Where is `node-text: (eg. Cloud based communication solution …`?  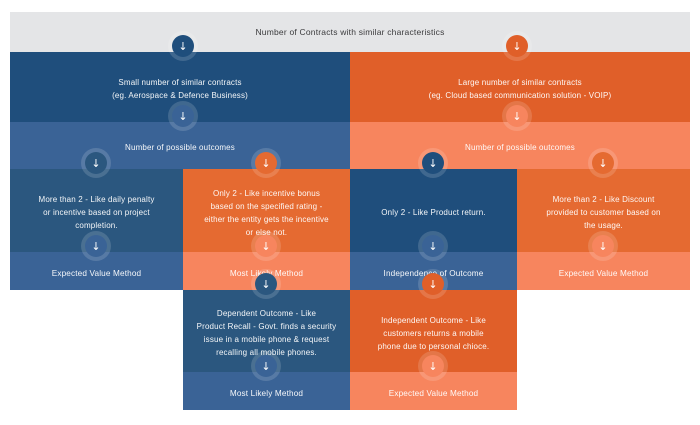 node-text: (eg. Cloud based communication solution … is located at coordinates (520, 95).